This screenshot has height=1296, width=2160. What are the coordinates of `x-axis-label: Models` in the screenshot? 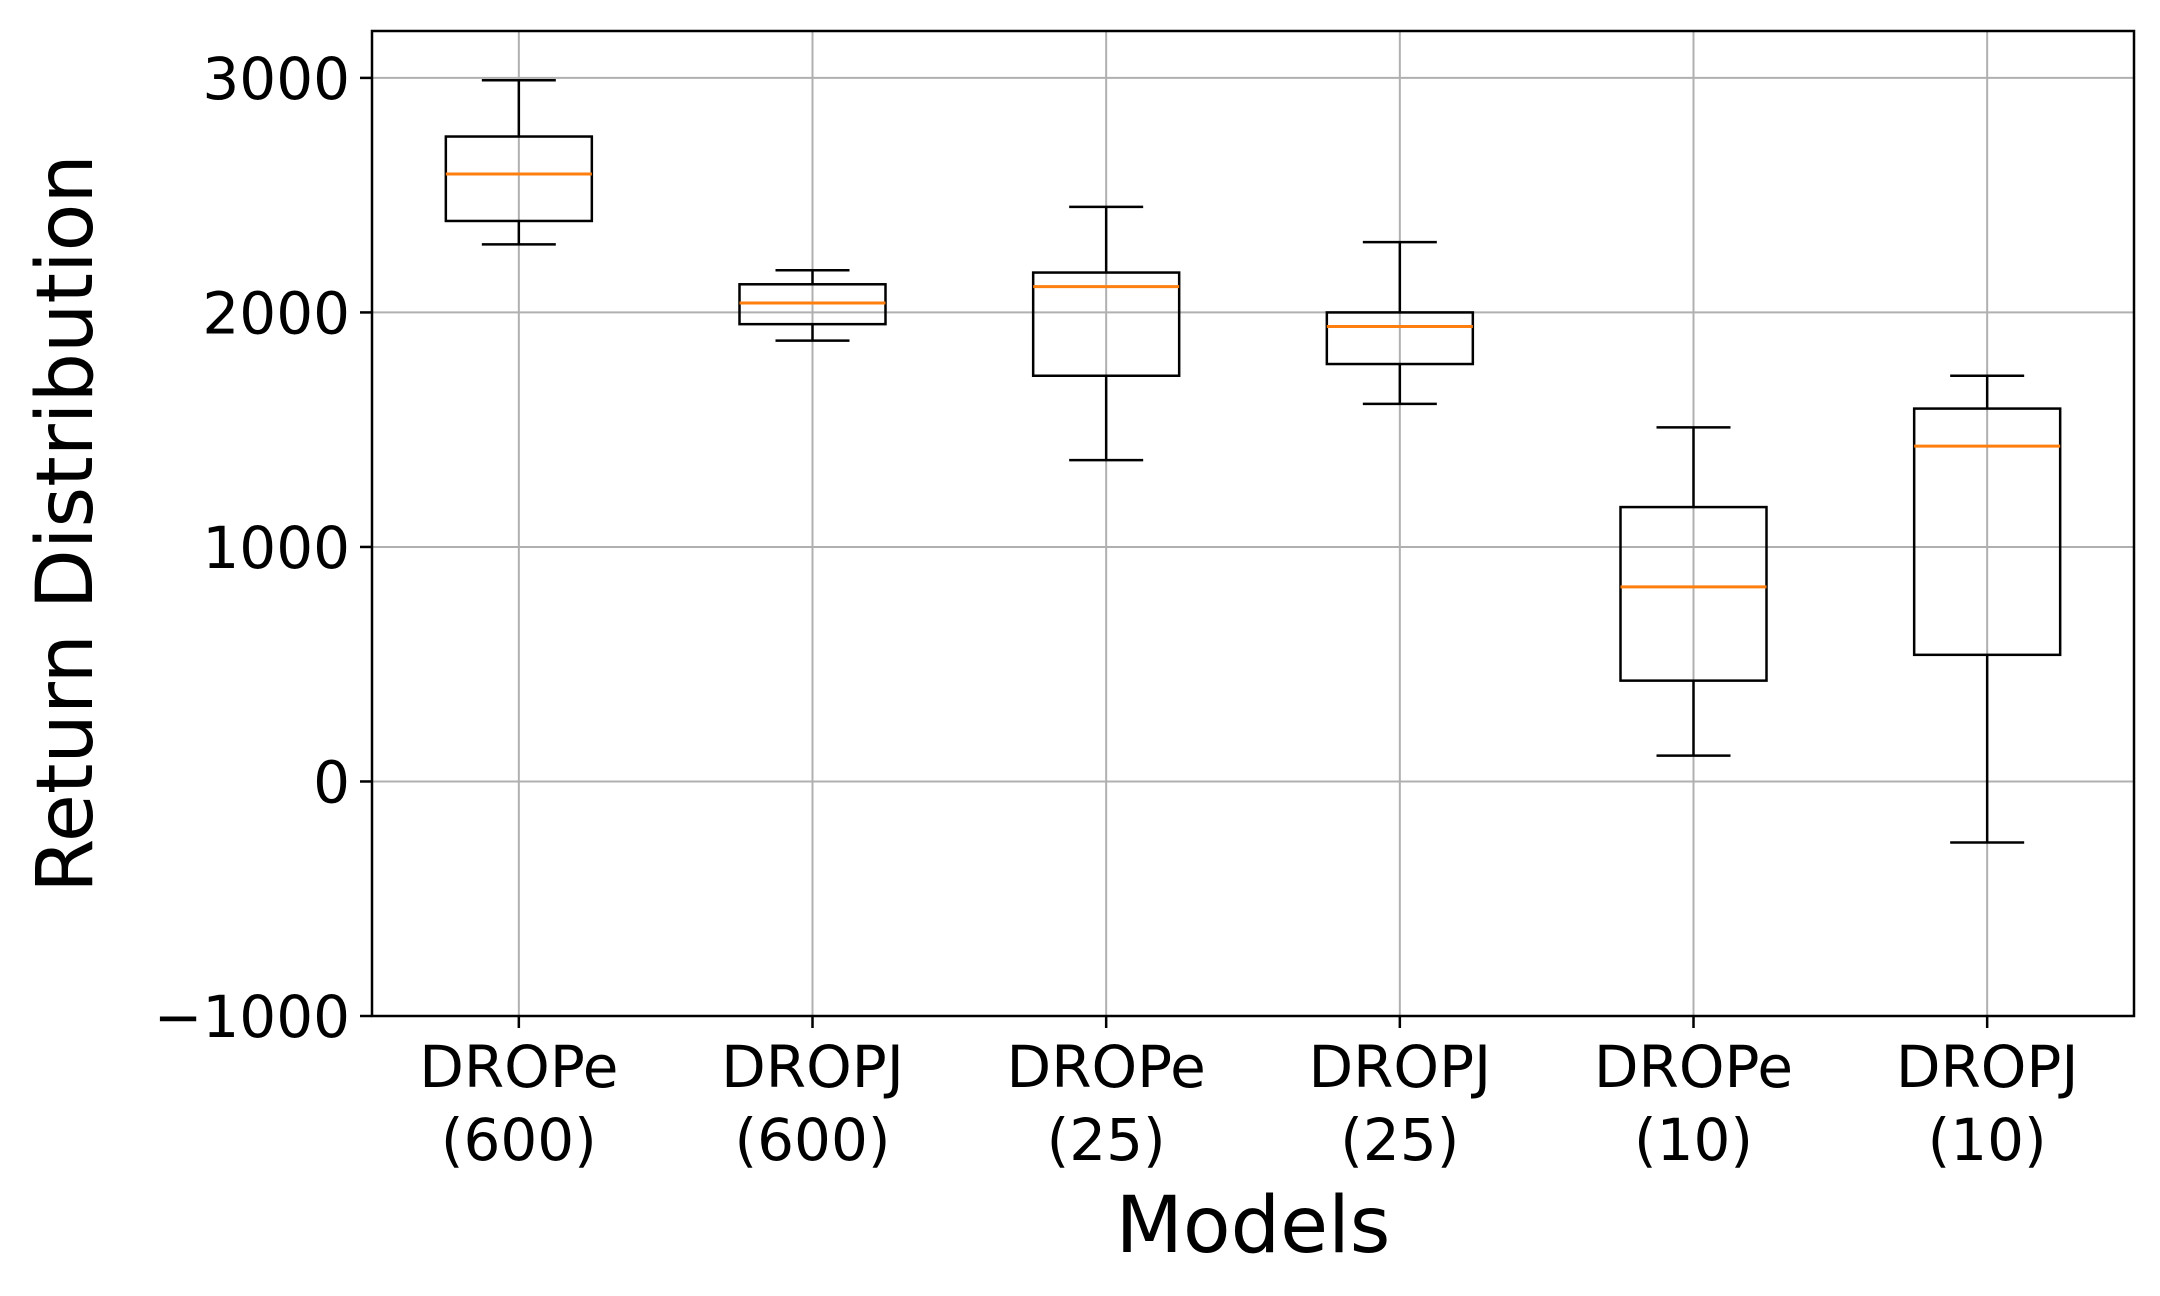 It's located at (1253, 1226).